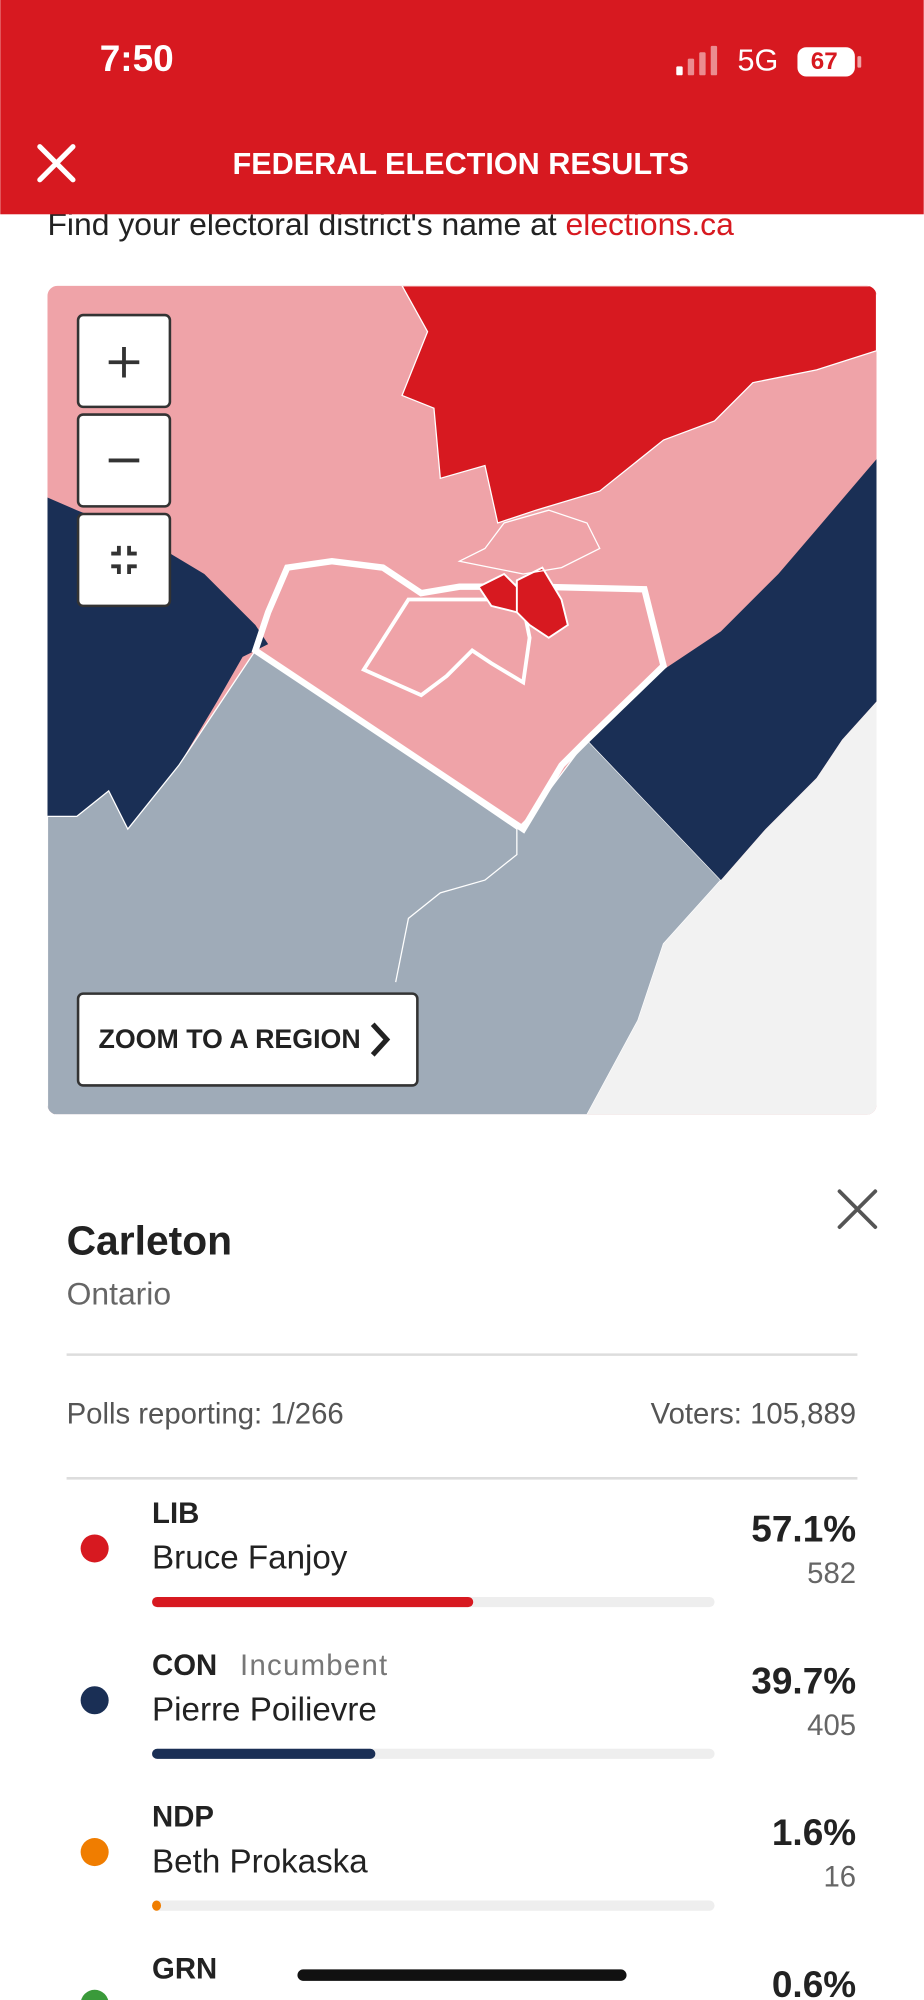 The width and height of the screenshot is (924, 2000). I want to click on close-button, so click(56, 163).